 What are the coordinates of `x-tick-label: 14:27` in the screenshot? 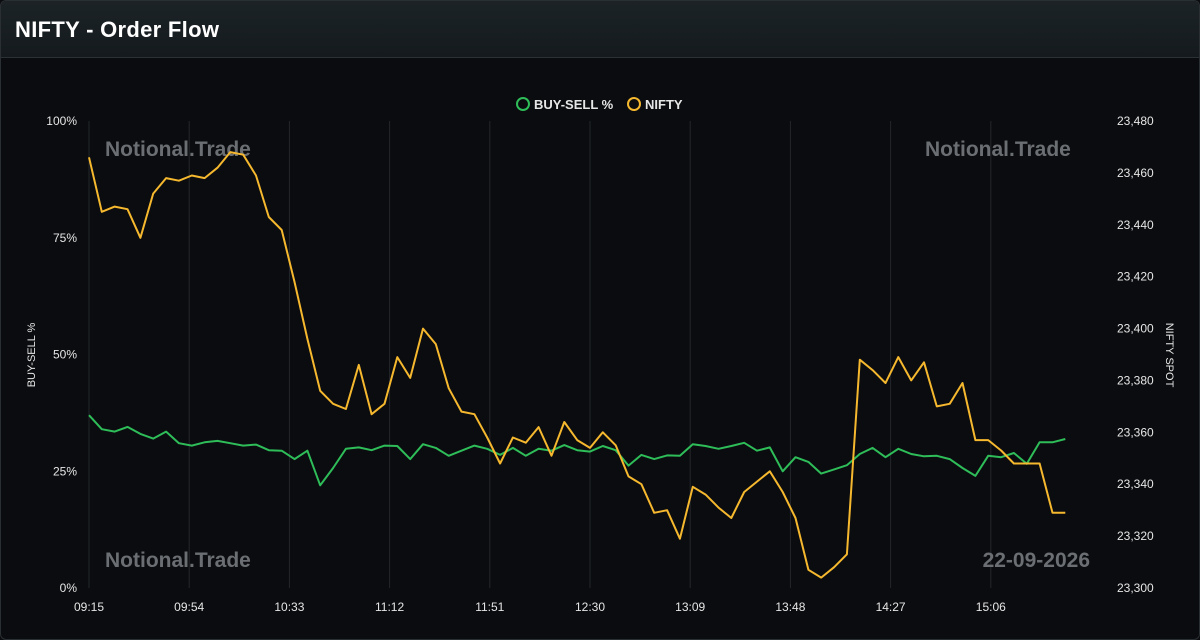 It's located at (891, 607).